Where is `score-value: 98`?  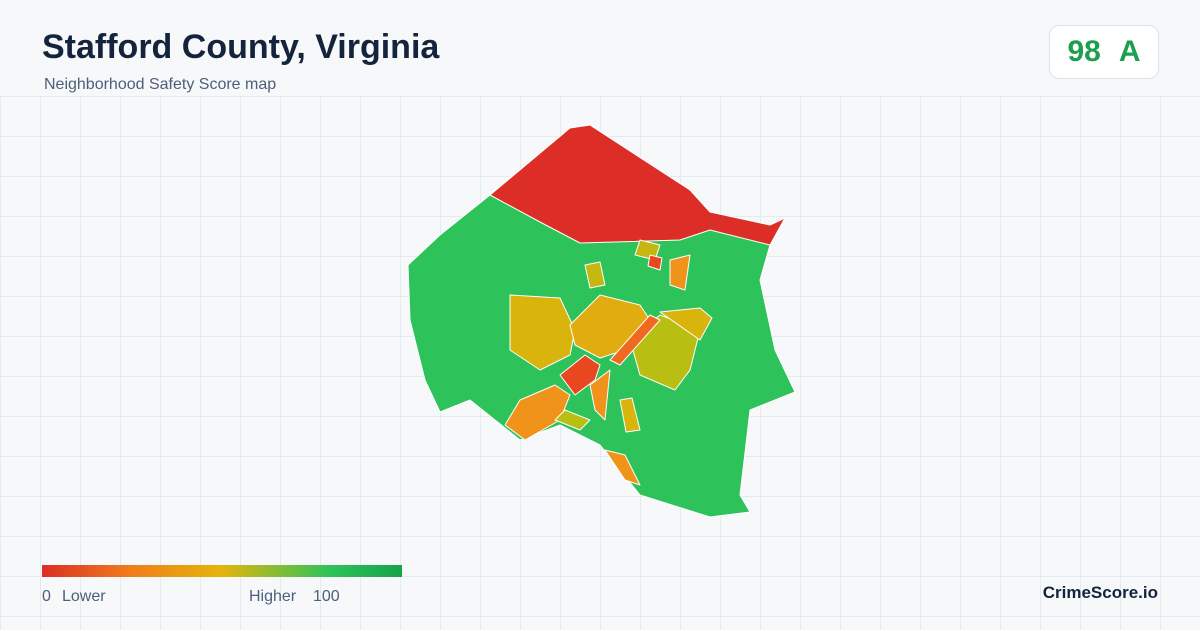 score-value: 98 is located at coordinates (1084, 51).